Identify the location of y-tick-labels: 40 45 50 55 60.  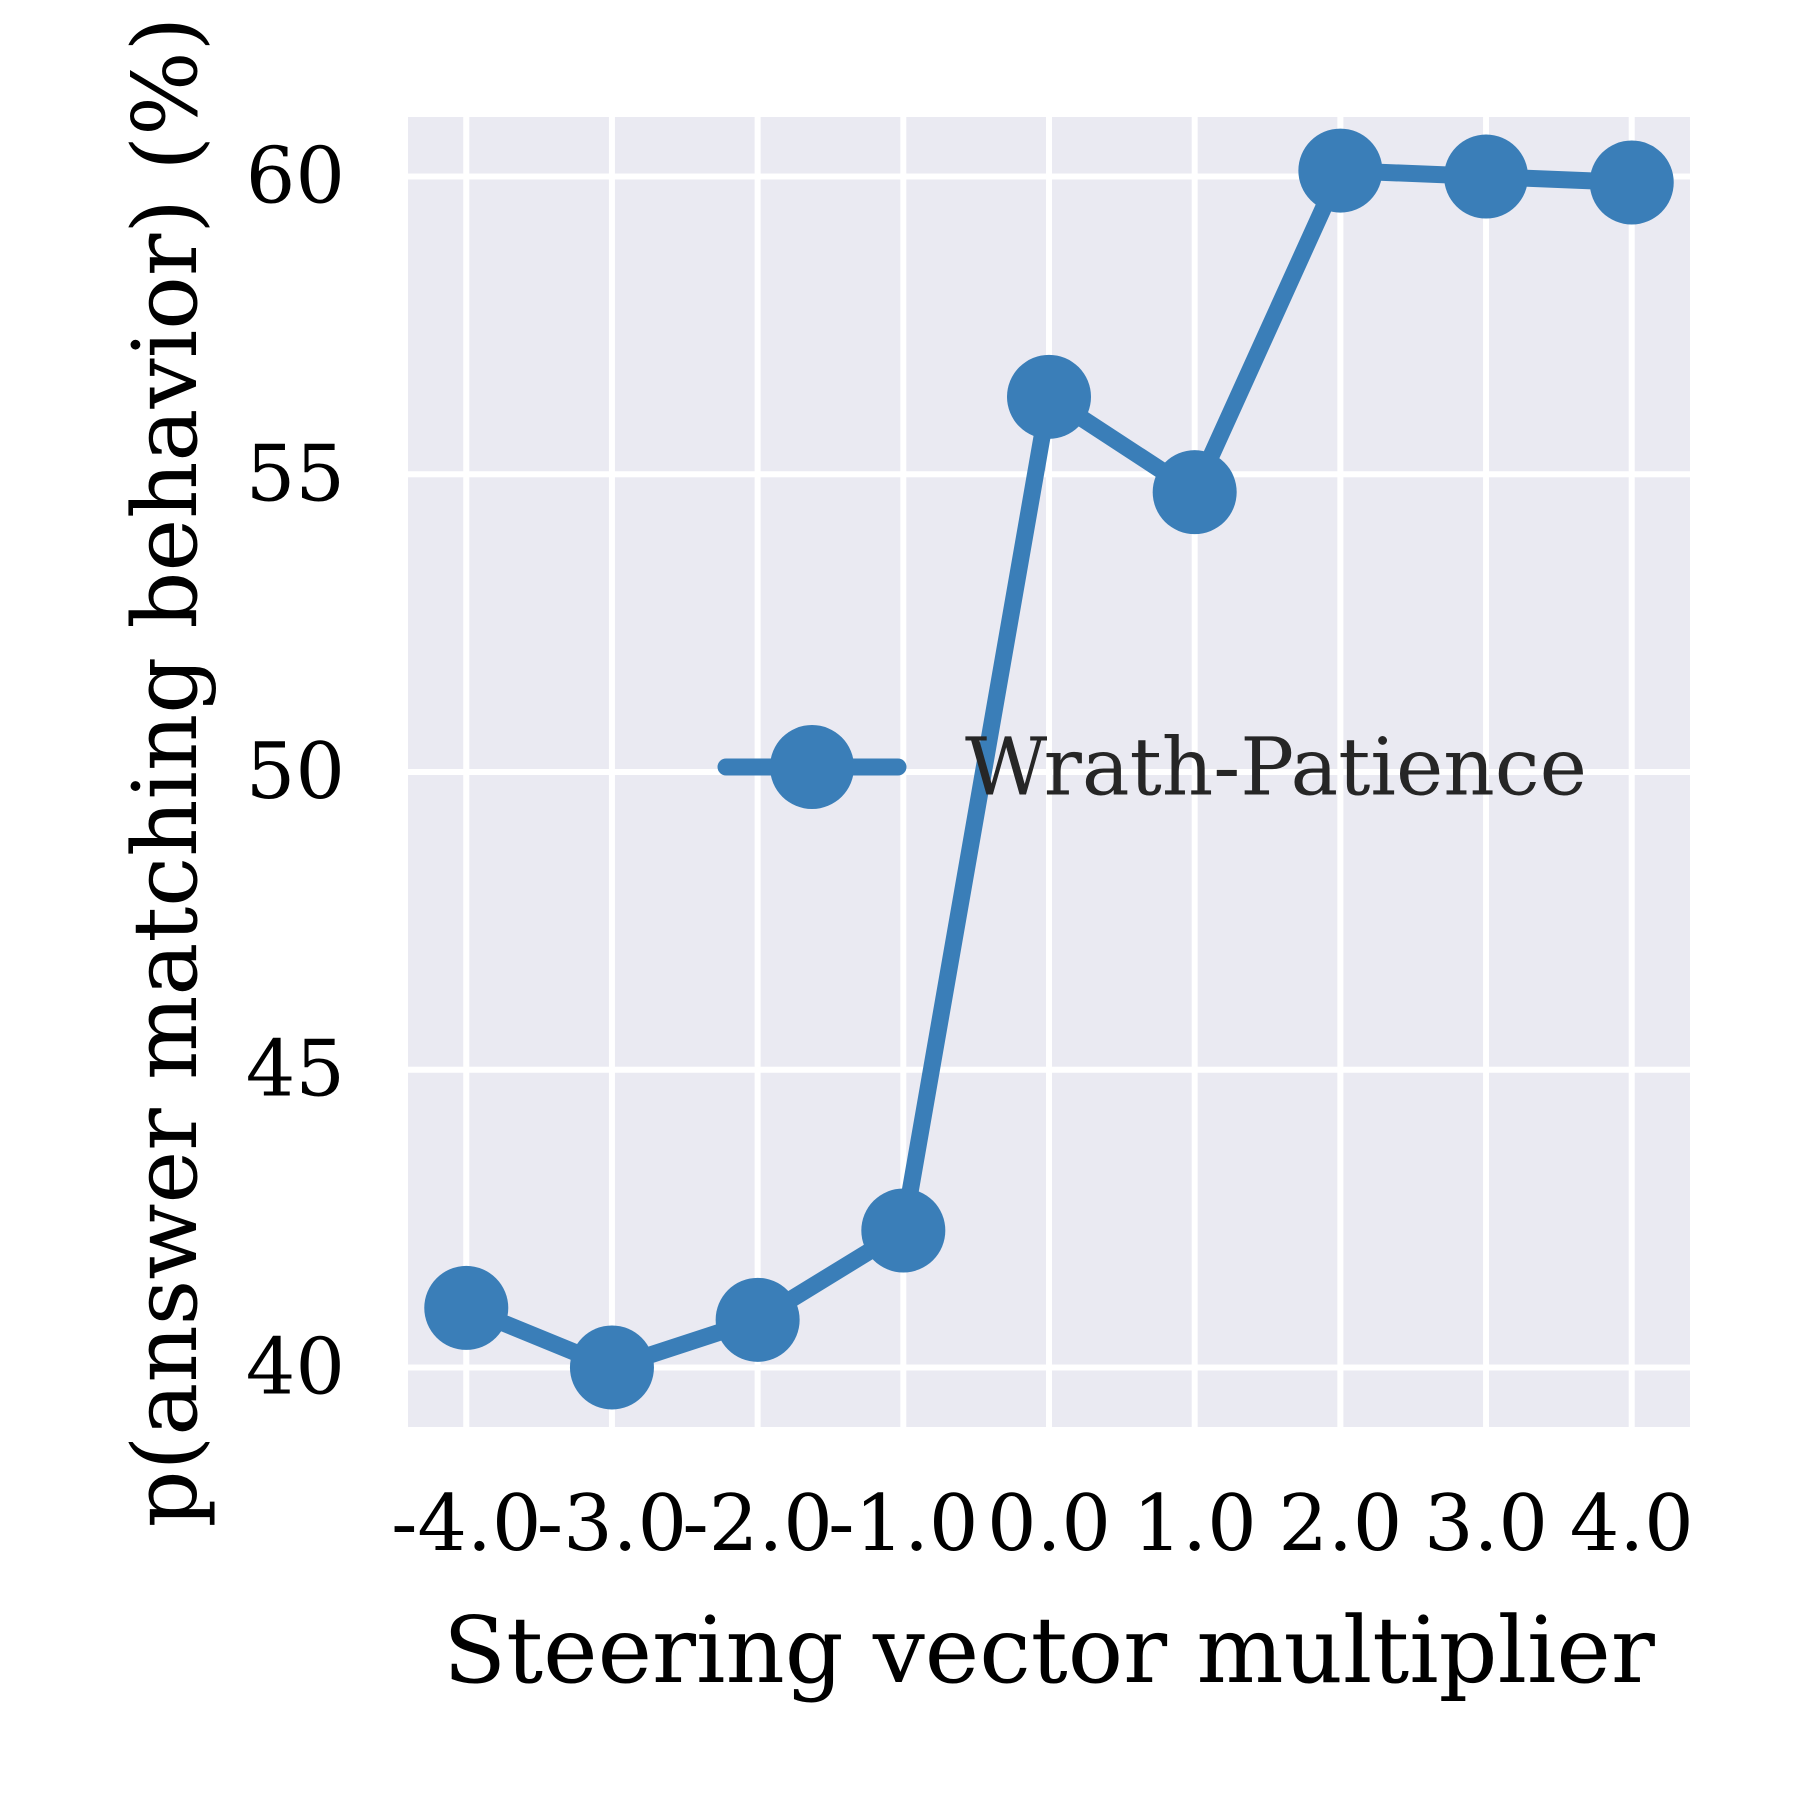
(295, 772).